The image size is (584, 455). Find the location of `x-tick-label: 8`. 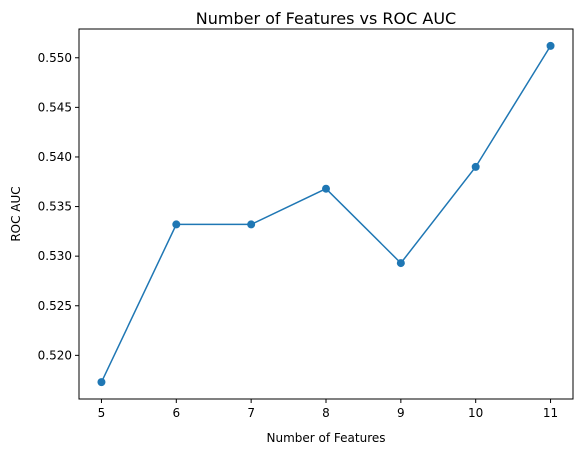

x-tick-label: 8 is located at coordinates (326, 413).